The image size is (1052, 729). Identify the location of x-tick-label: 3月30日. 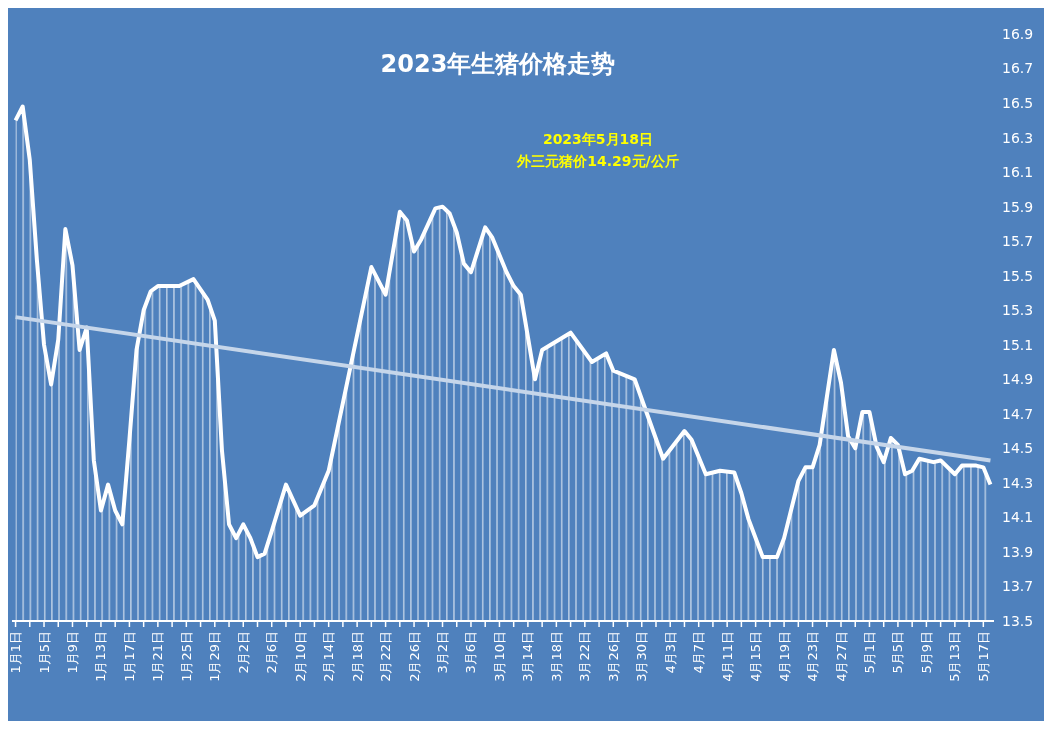
(642, 656).